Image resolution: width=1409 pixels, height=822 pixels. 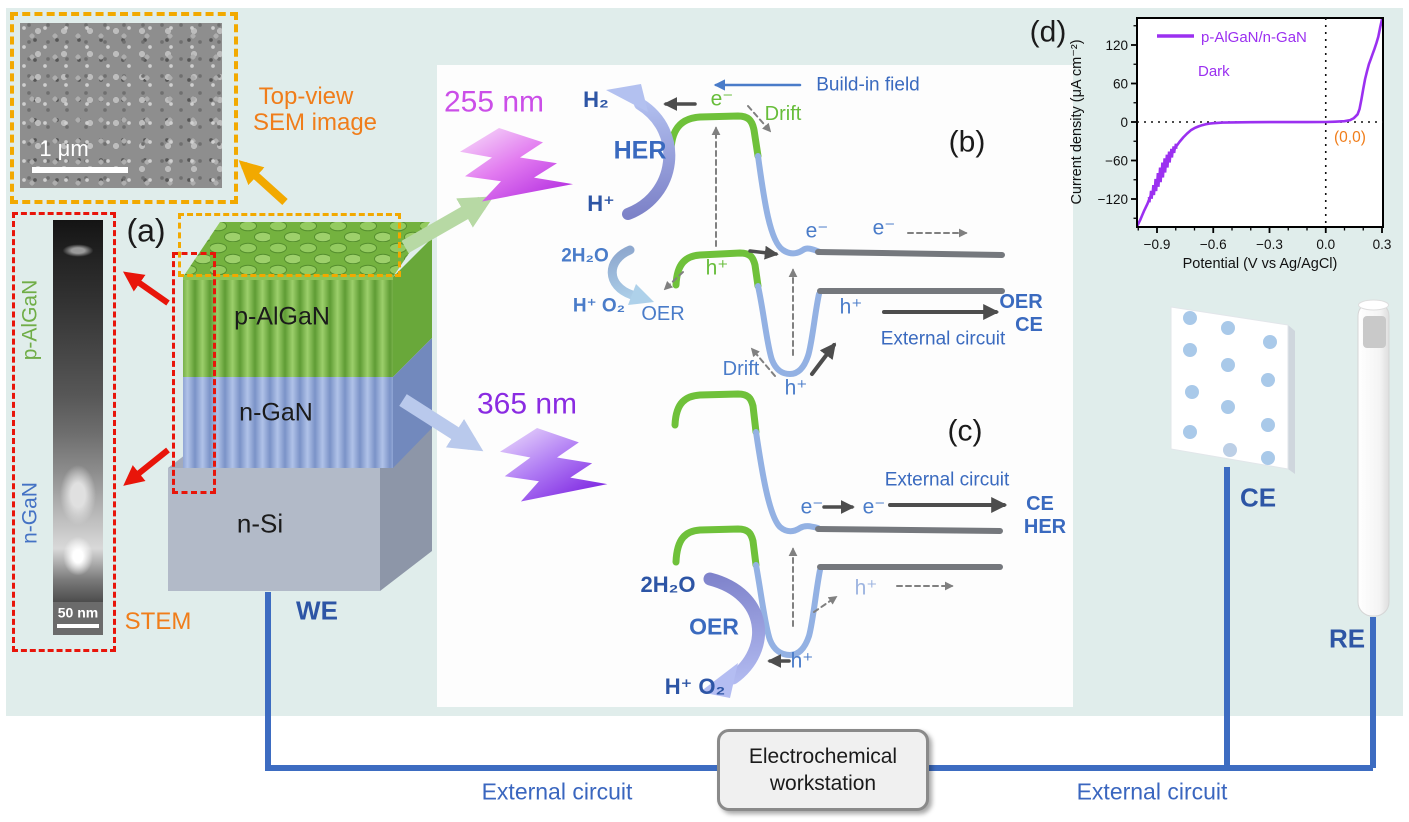 I want to click on external-circuit-left-label: External circuit, so click(x=557, y=791).